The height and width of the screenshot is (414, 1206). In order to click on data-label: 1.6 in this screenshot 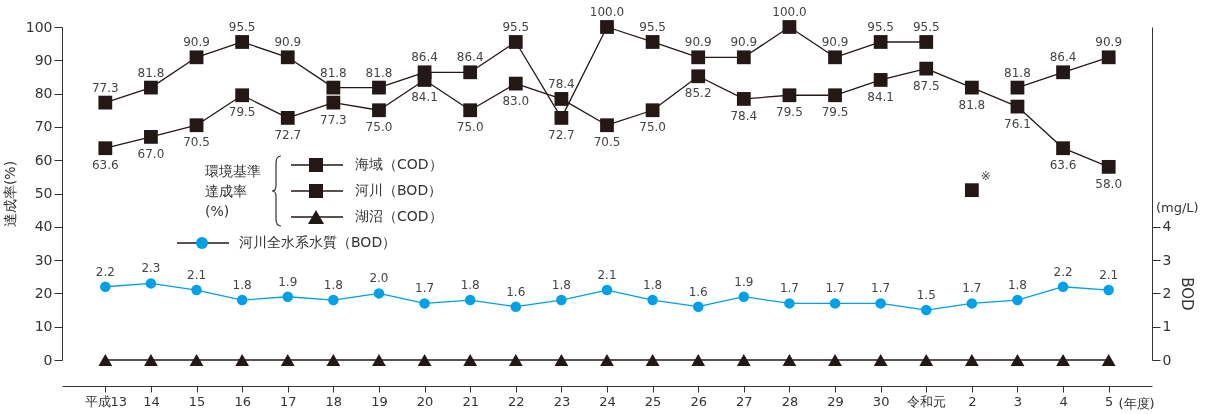, I will do `click(516, 291)`.